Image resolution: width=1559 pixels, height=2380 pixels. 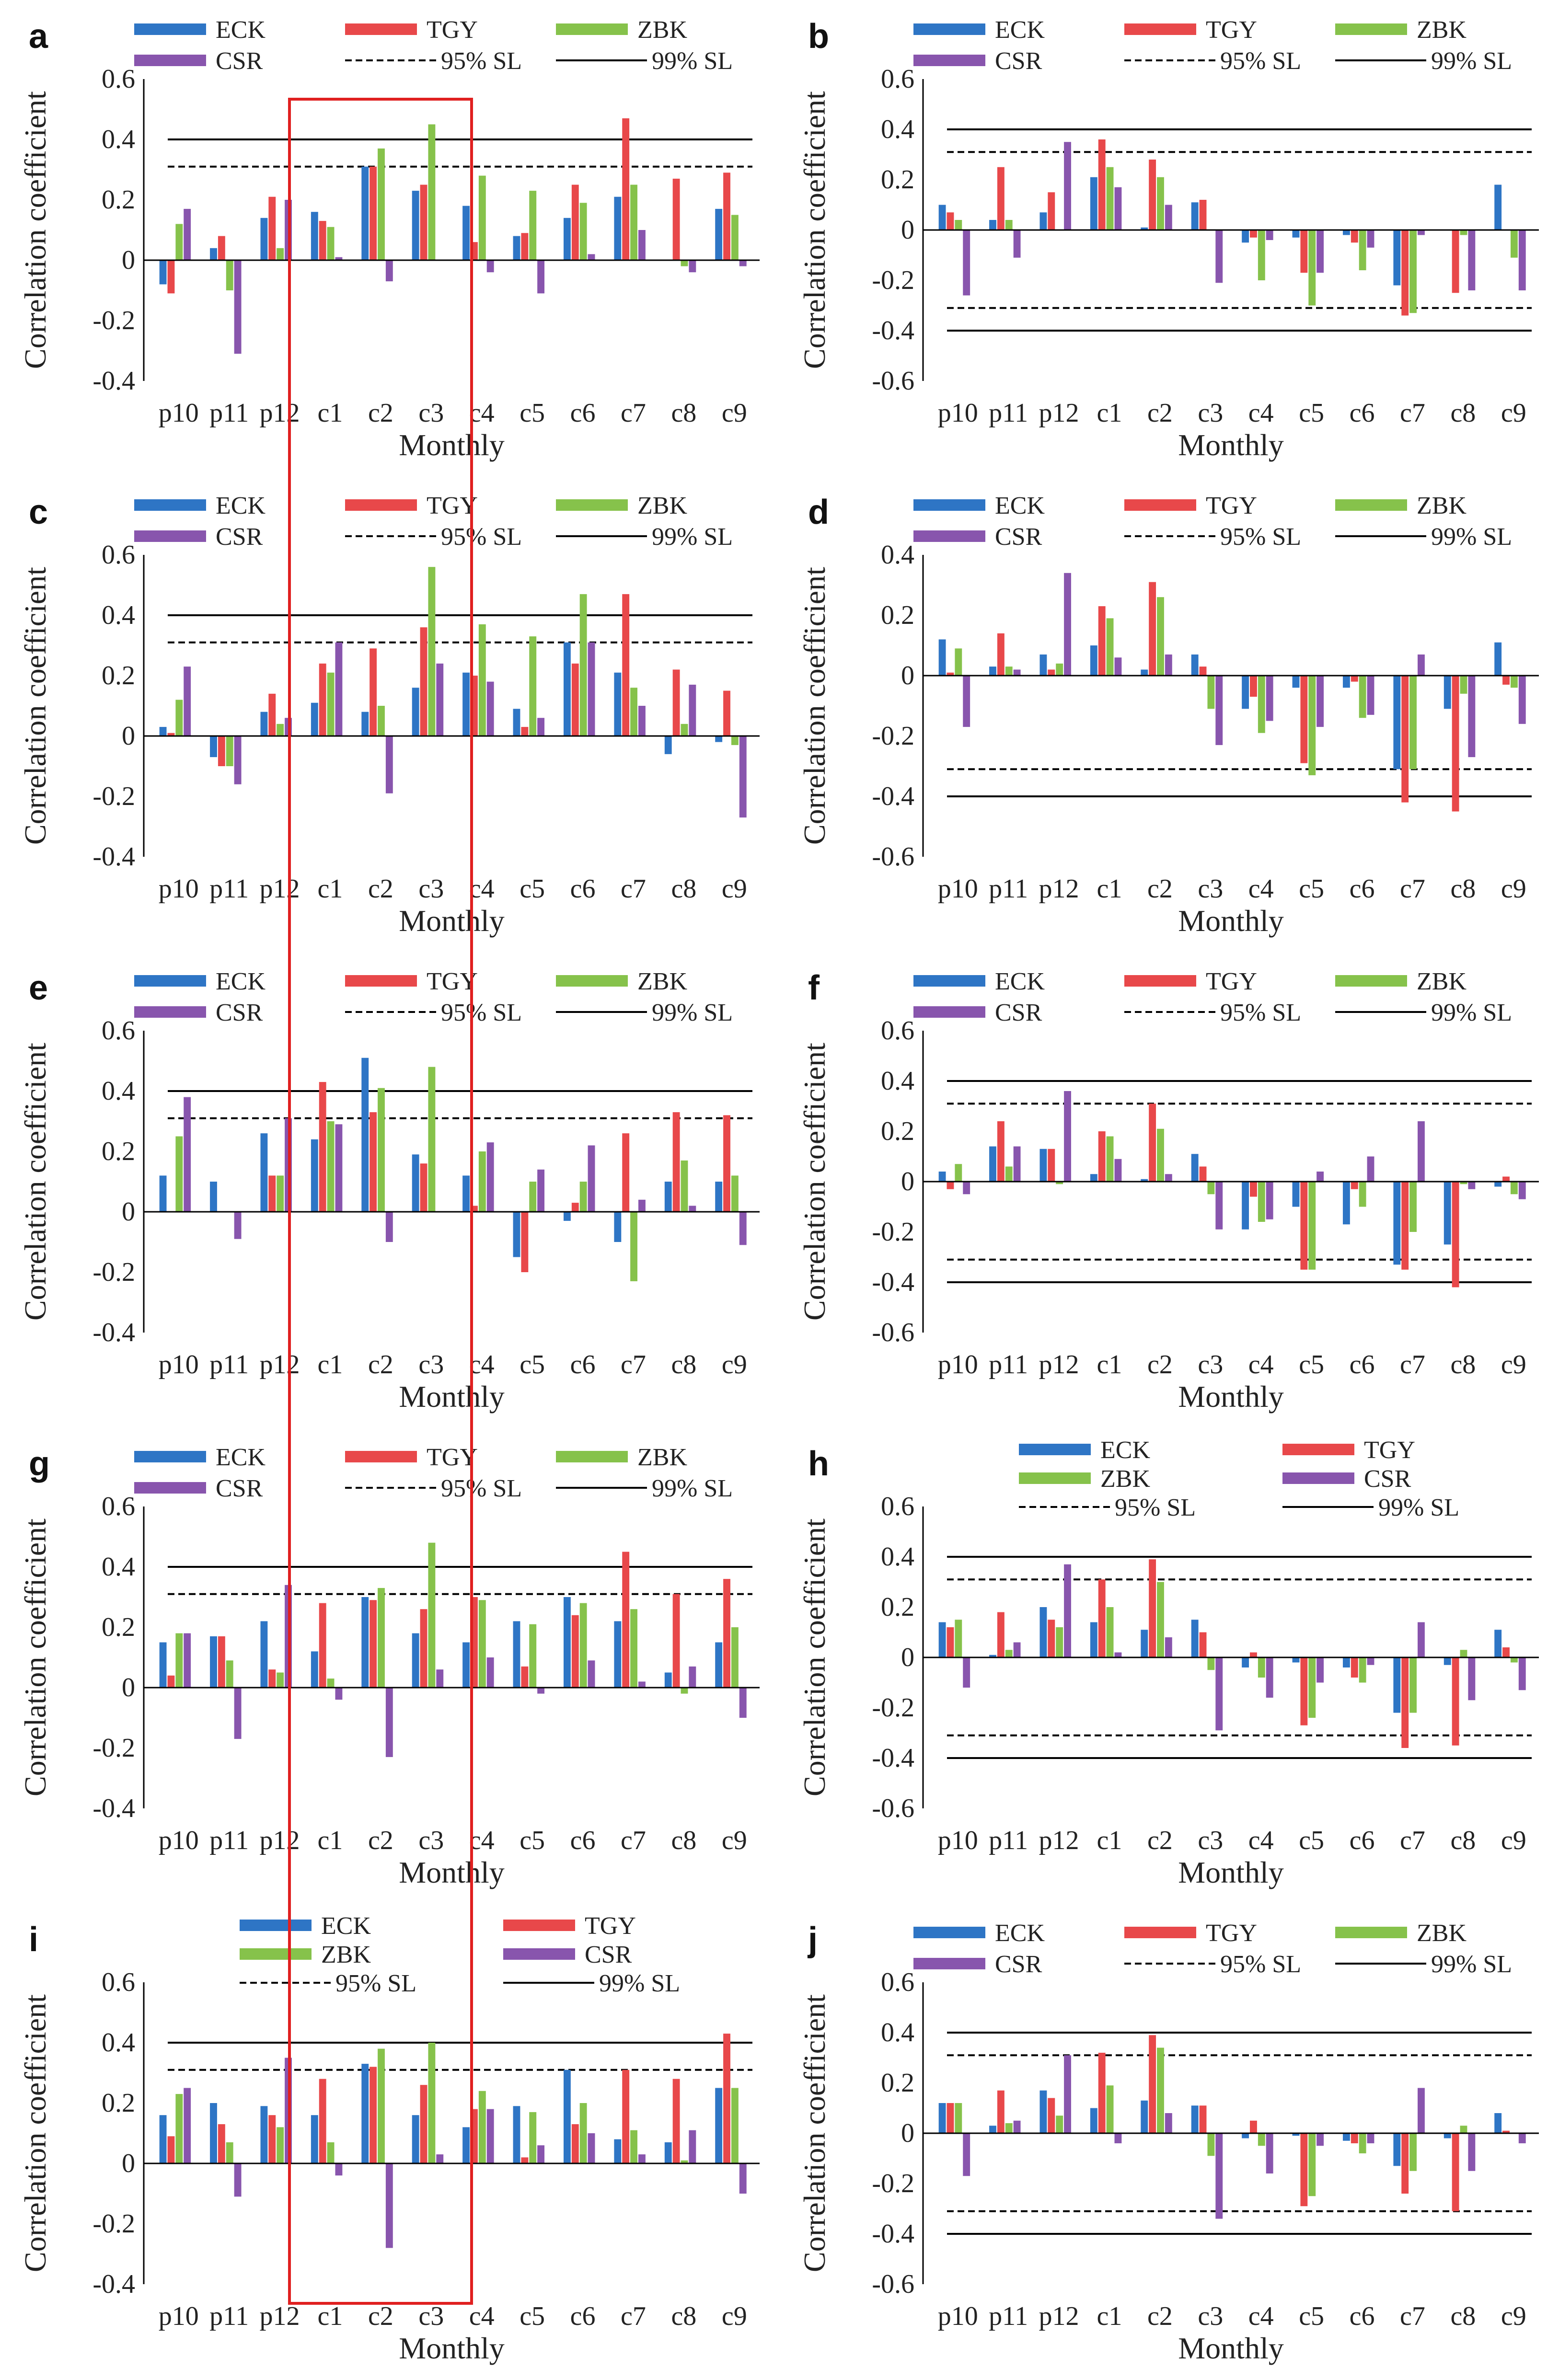 I want to click on y-tick-label: 0.2, so click(x=897, y=180).